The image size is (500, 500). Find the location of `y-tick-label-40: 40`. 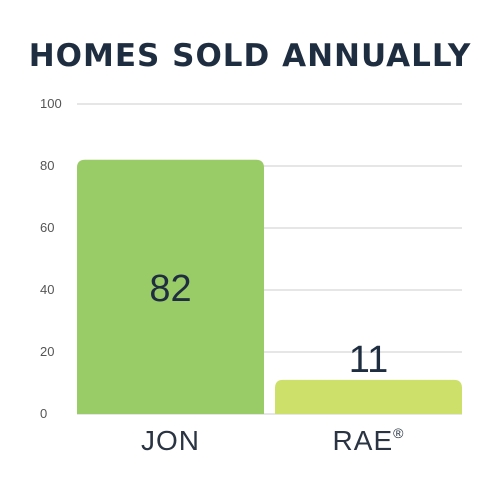

y-tick-label-40: 40 is located at coordinates (47, 289).